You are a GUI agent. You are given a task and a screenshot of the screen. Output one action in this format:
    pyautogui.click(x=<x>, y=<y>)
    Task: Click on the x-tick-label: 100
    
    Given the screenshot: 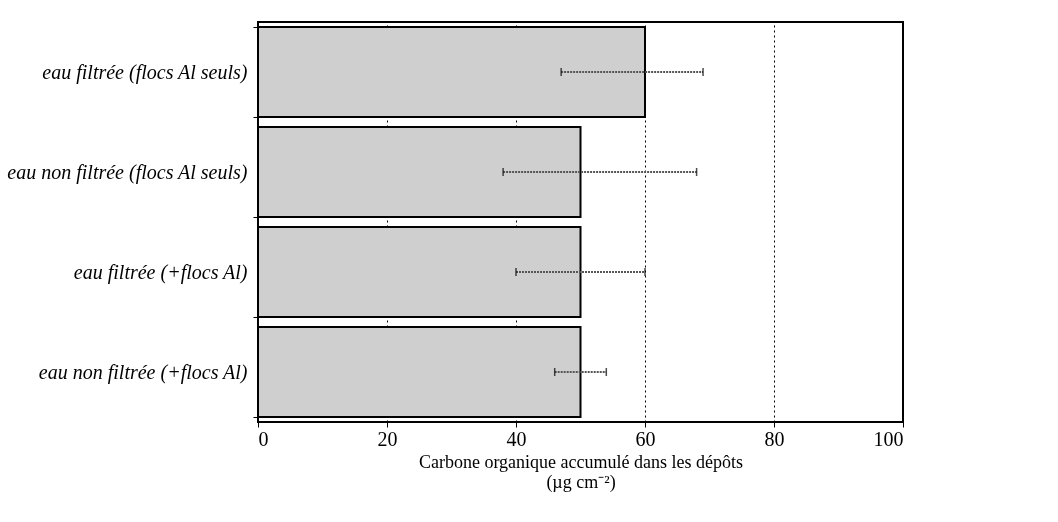 What is the action you would take?
    pyautogui.click(x=888, y=438)
    